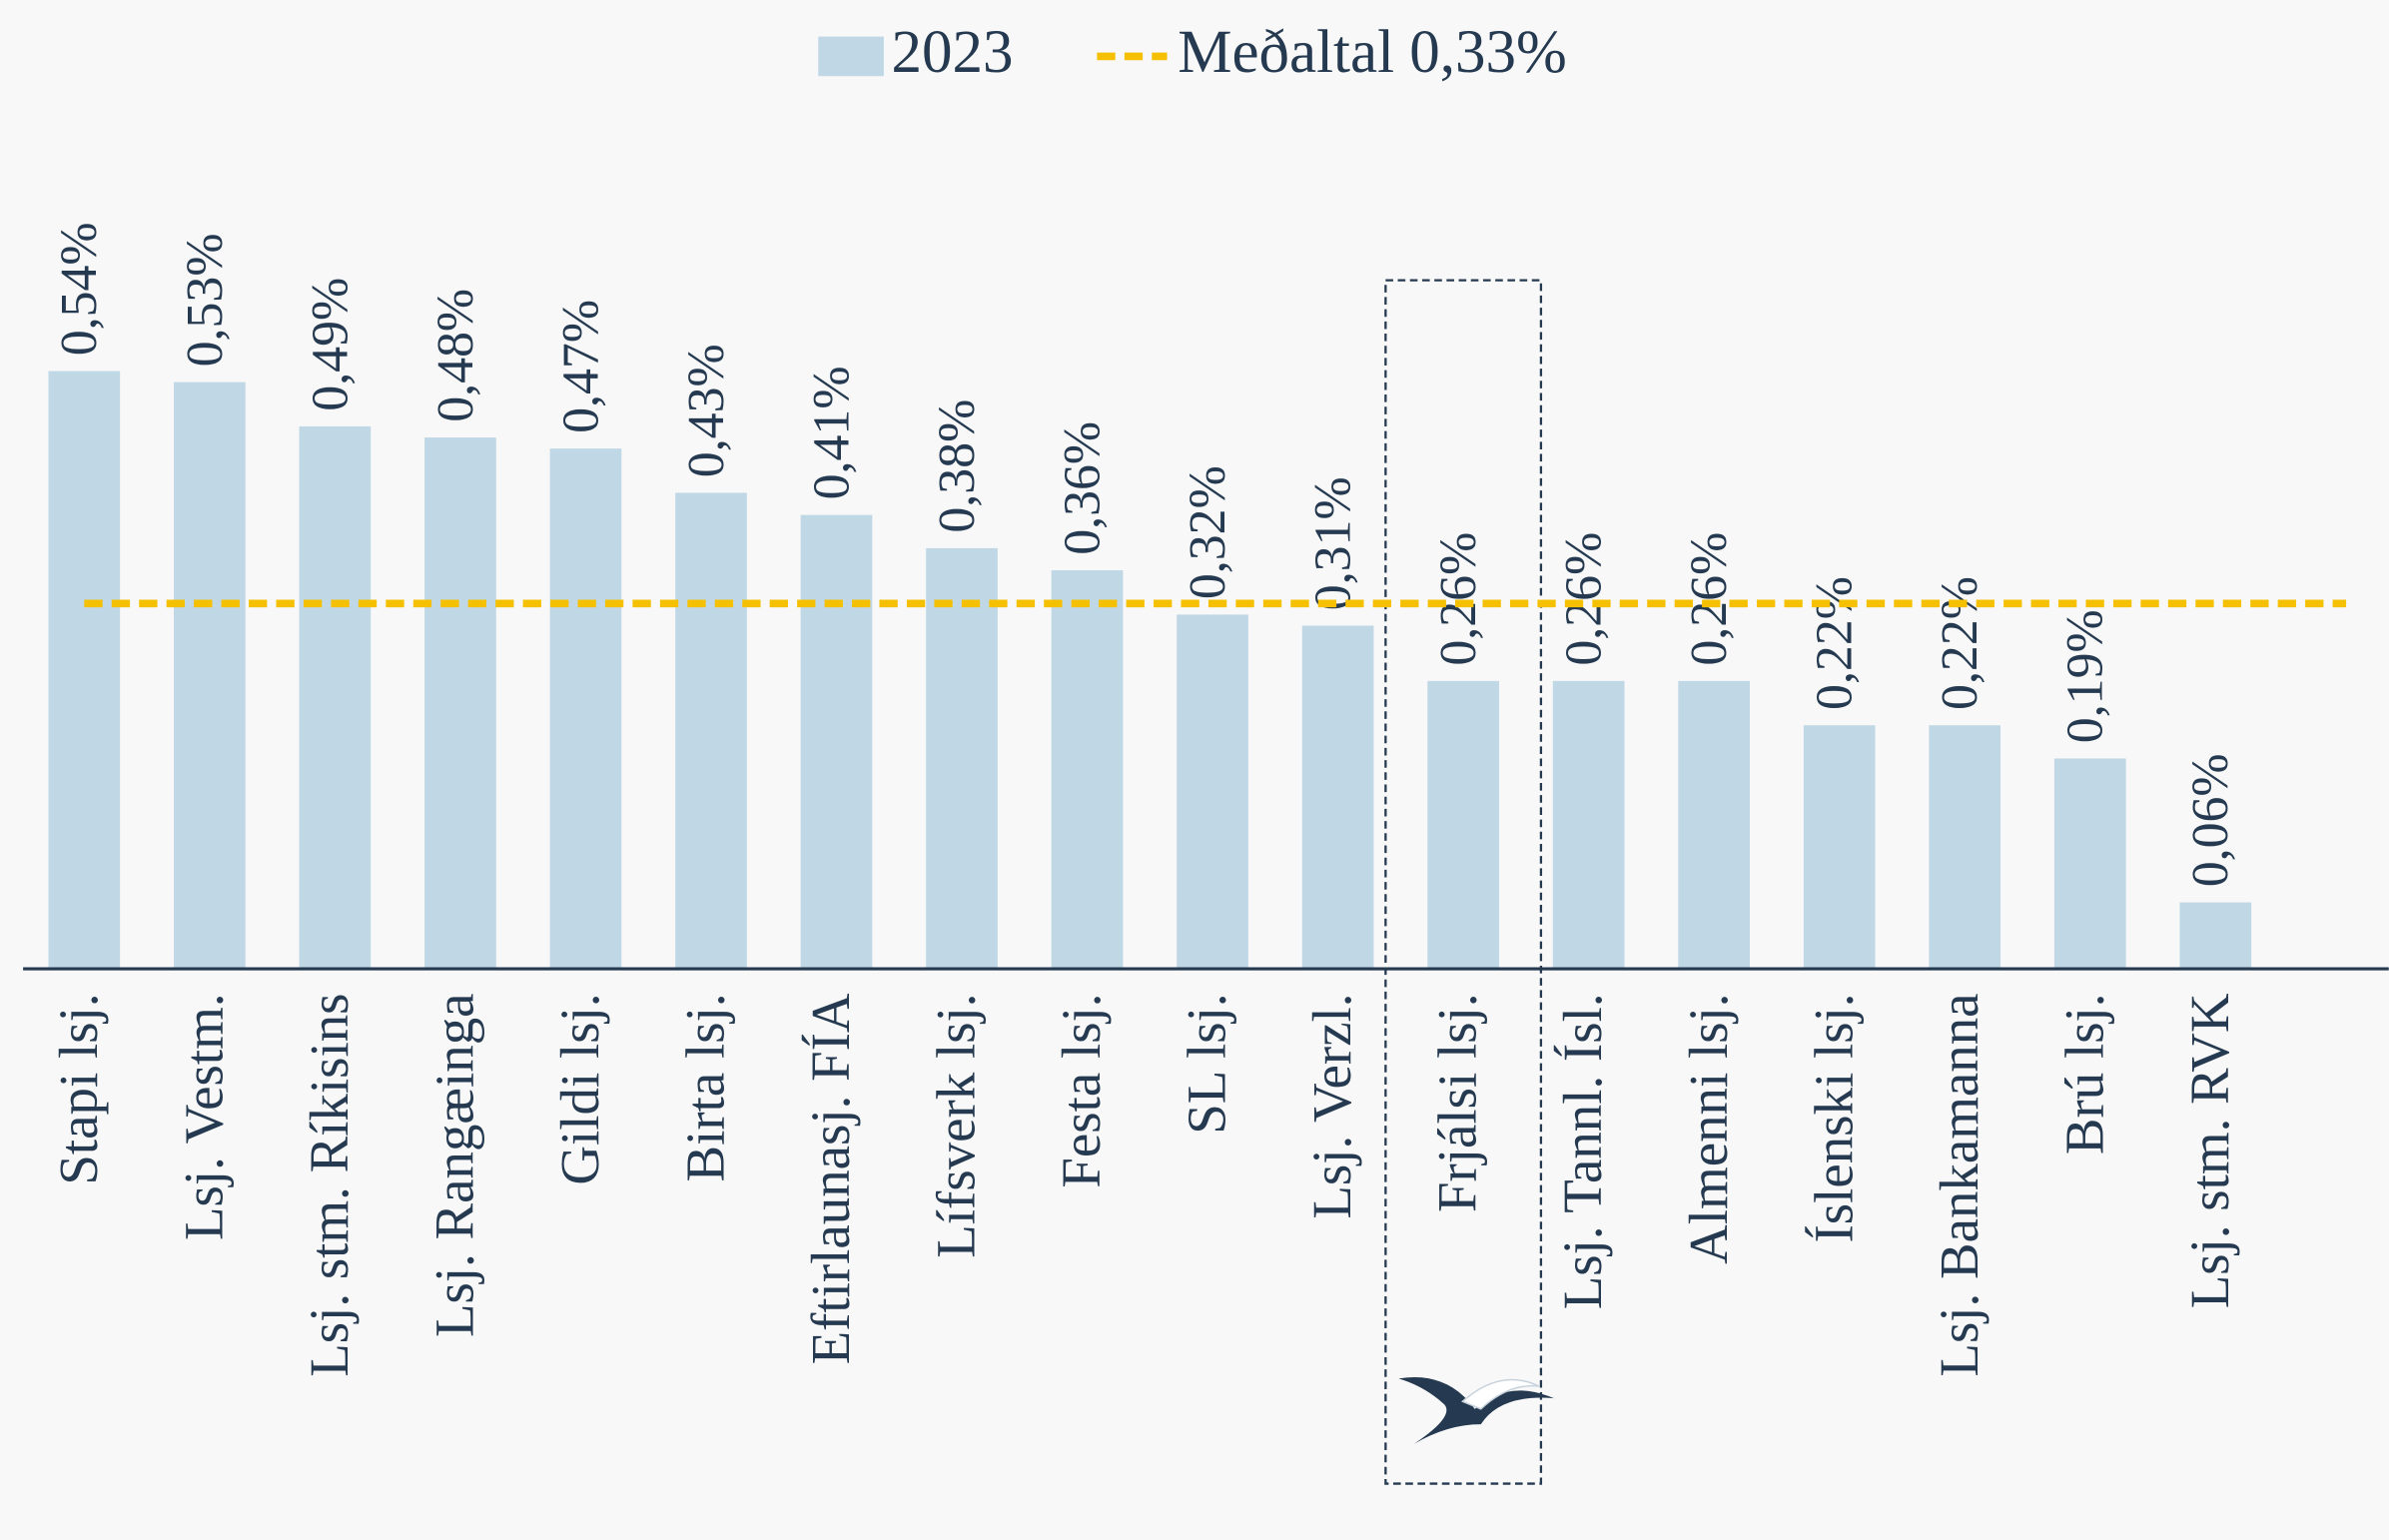  I want to click on x-tick-label: Stapi lsj., so click(78, 1088).